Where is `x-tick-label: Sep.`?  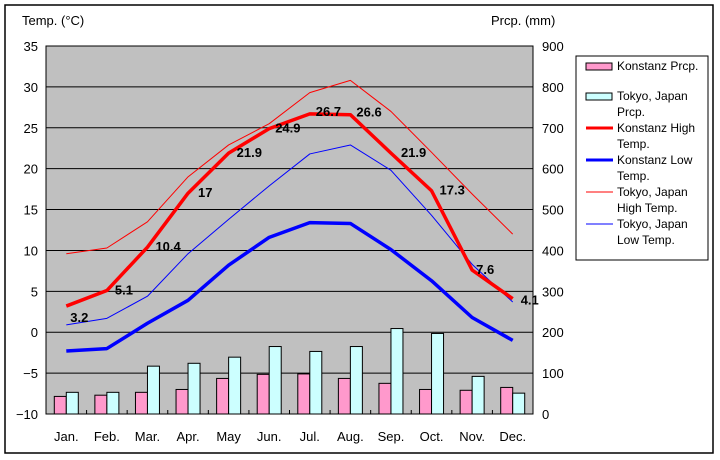 x-tick-label: Sep. is located at coordinates (391, 436).